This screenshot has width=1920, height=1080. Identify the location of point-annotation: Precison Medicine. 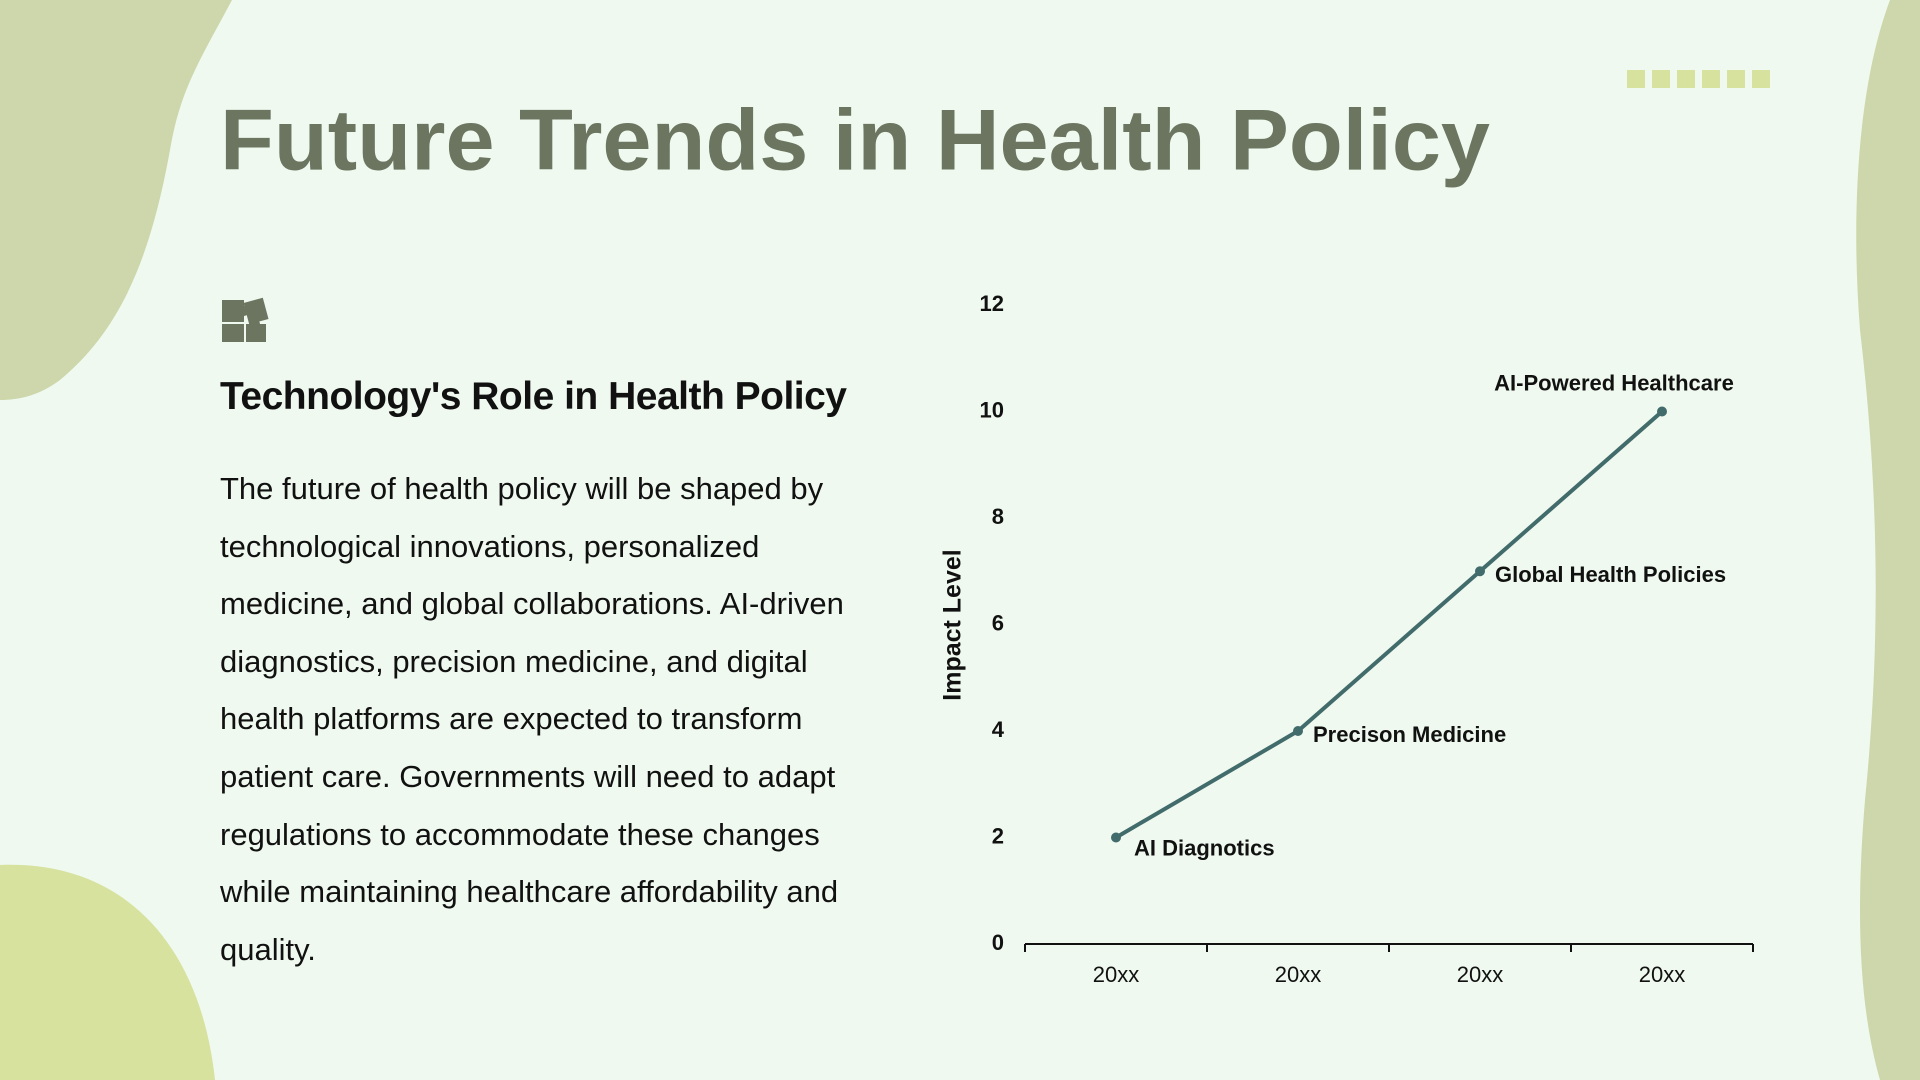
(1409, 734).